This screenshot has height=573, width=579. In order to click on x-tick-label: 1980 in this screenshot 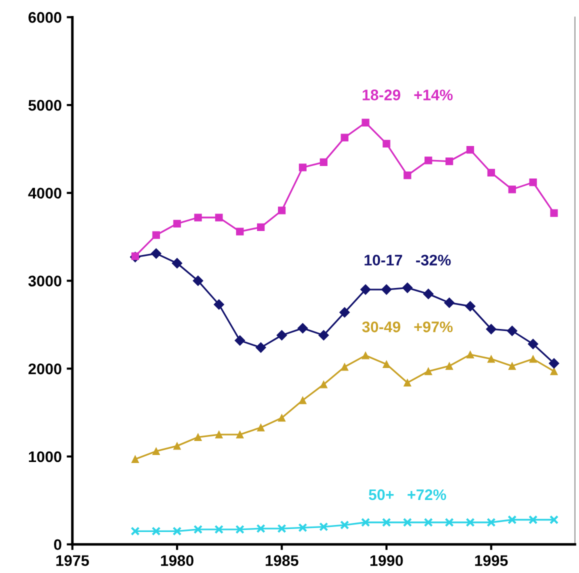, I will do `click(177, 560)`.